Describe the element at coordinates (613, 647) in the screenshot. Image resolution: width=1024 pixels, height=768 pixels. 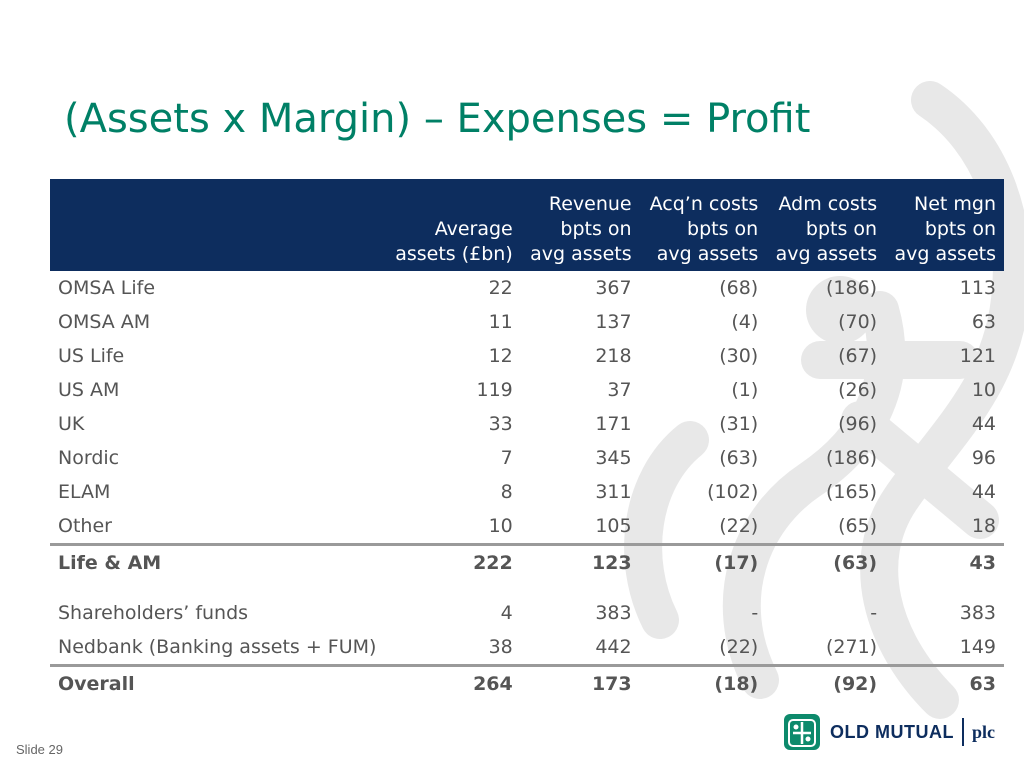
I see `cell-revenue: 442` at that location.